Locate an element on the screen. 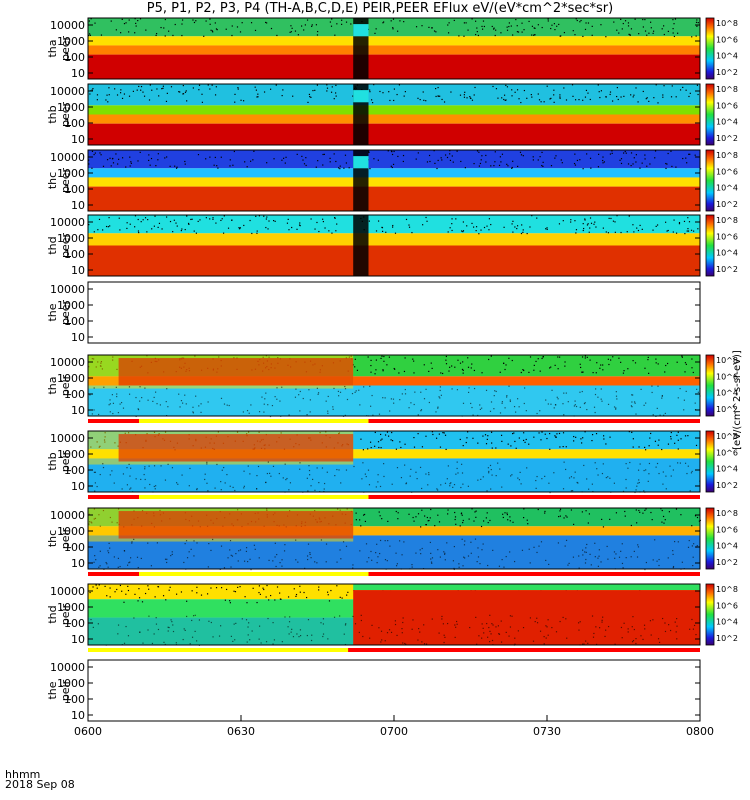  panel-label: thapeir is located at coordinates (59, 385).